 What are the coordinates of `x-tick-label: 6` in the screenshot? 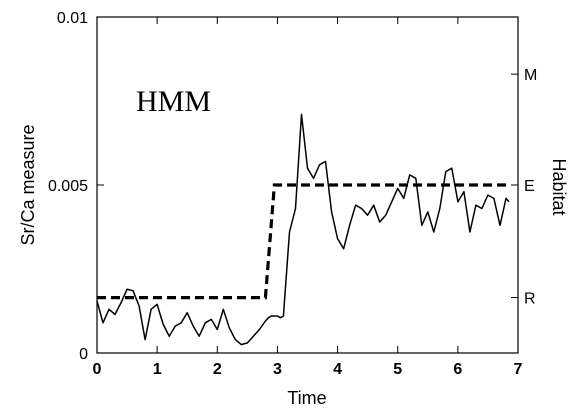 It's located at (457, 369).